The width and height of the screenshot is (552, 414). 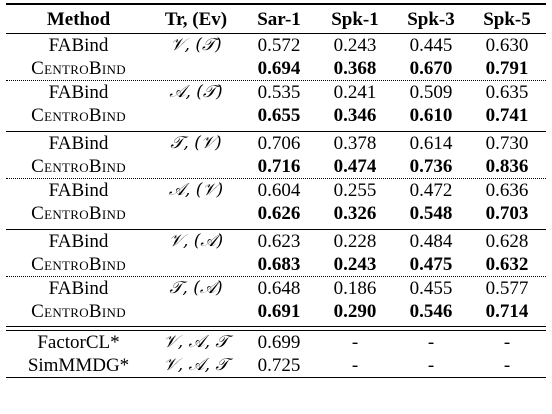 What do you see at coordinates (279, 213) in the screenshot?
I see `score-cell-best: 0.626` at bounding box center [279, 213].